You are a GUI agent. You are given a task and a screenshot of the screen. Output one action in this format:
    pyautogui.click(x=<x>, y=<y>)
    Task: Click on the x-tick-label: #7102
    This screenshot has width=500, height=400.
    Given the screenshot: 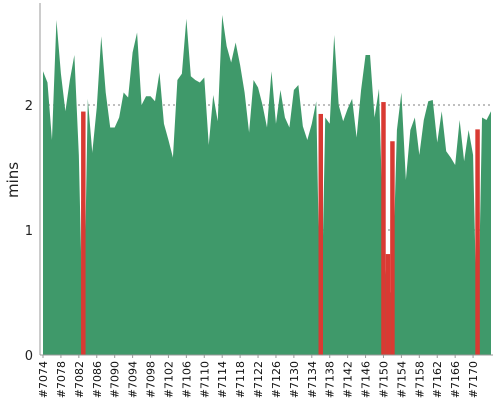 What is the action you would take?
    pyautogui.click(x=168, y=379)
    